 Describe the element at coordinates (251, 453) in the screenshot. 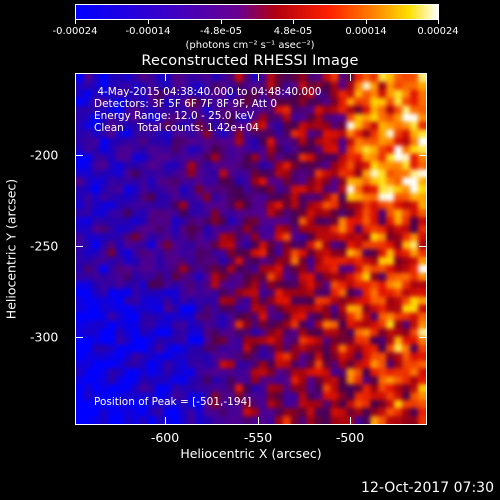

I see `x-axis-label: Heliocentric X (arcsec)` at that location.